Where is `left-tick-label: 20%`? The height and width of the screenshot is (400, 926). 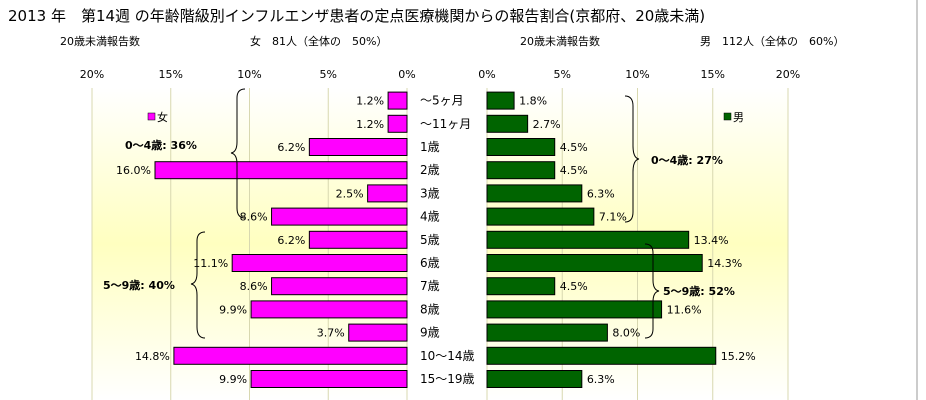
left-tick-label: 20% is located at coordinates (92, 74).